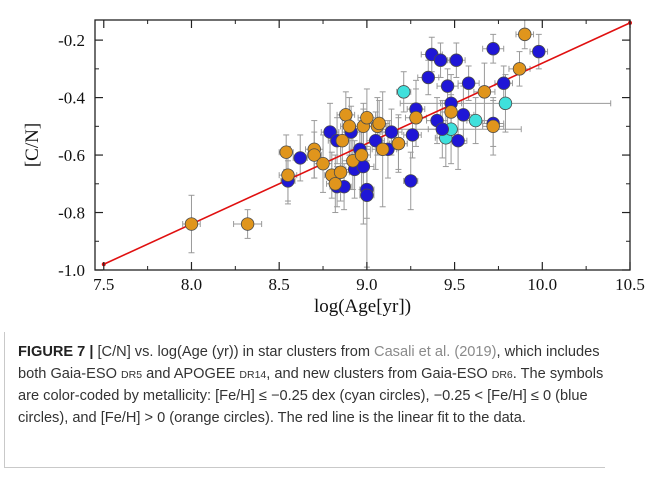 The image size is (650, 482). Describe the element at coordinates (454, 284) in the screenshot. I see `x-tick-label: 9.5` at that location.